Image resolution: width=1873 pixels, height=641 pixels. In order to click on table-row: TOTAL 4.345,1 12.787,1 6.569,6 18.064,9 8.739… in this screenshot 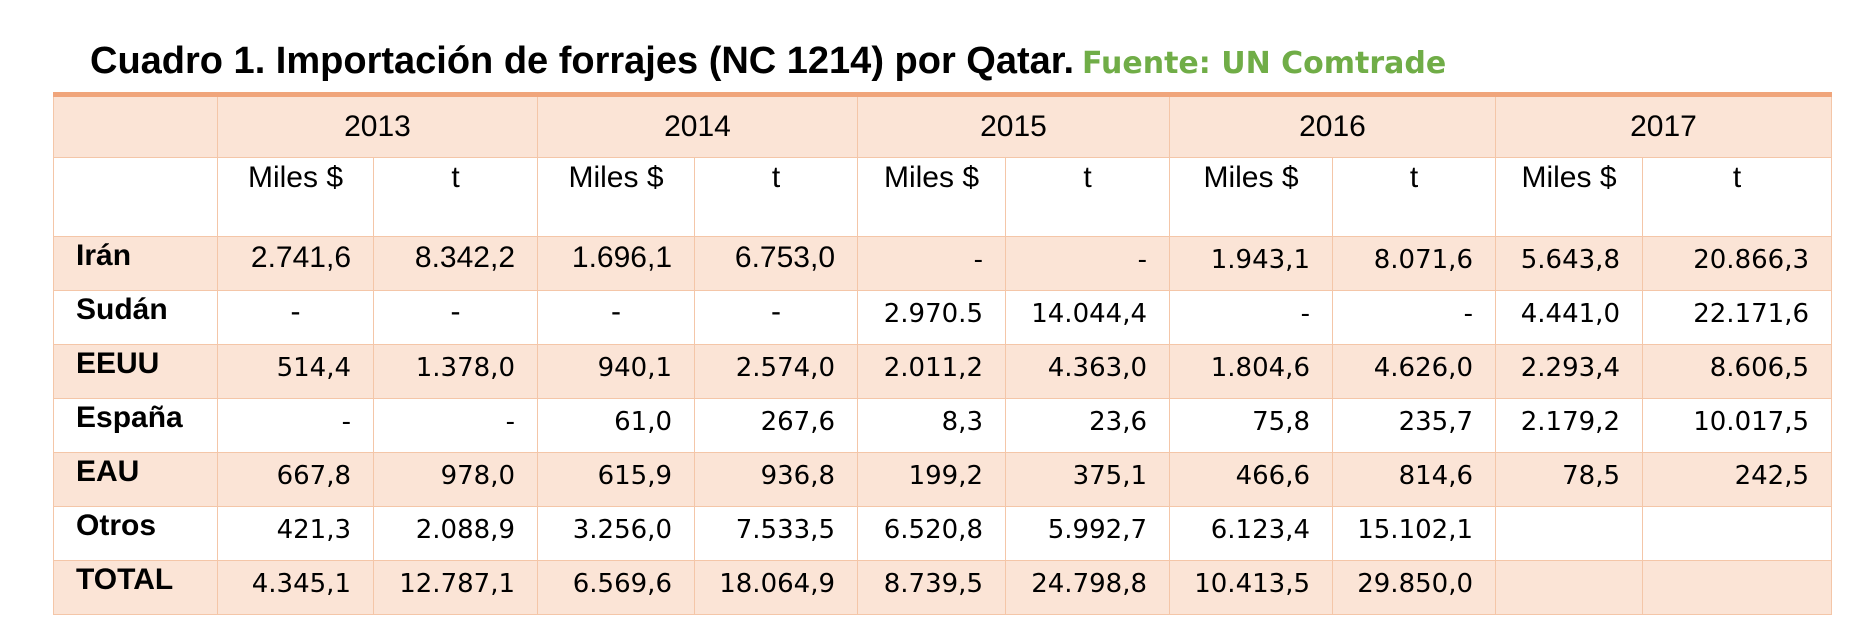, I will do `click(942, 587)`.